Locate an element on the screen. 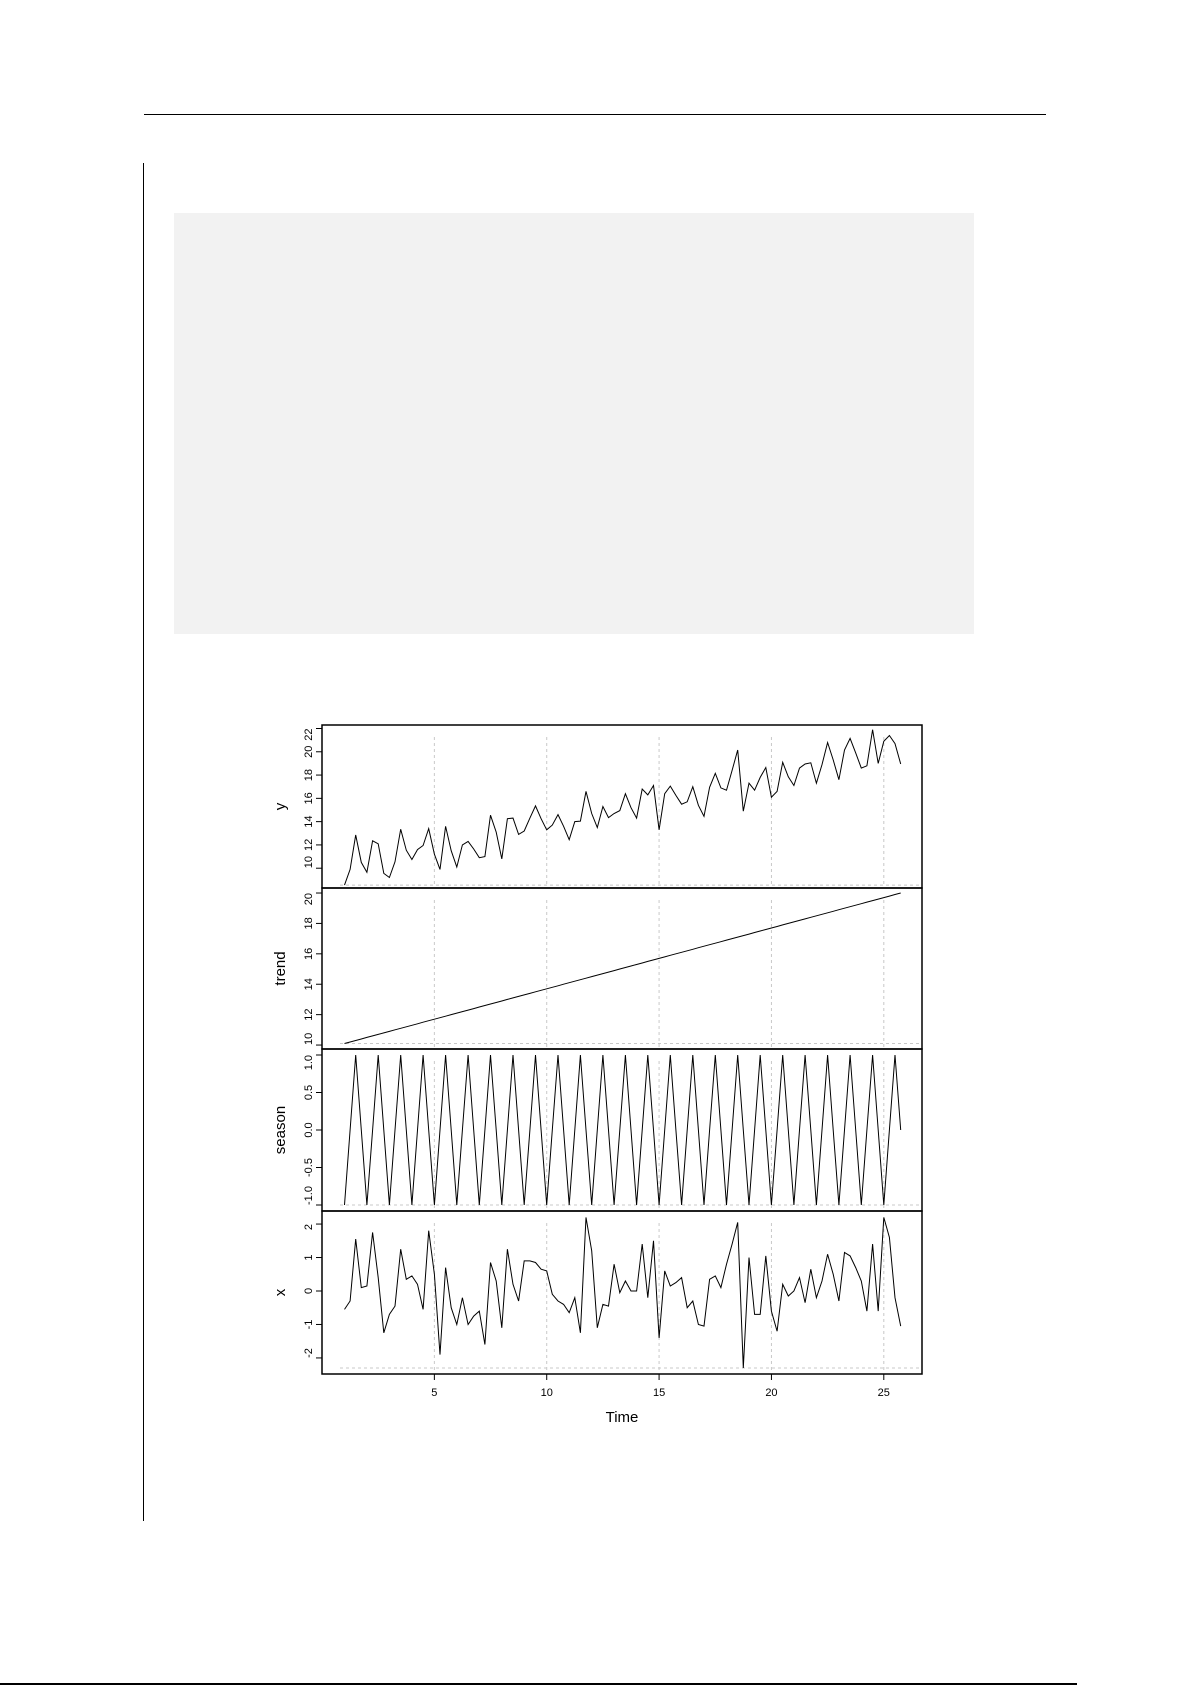  y-tick-label: 1 is located at coordinates (309, 1257).